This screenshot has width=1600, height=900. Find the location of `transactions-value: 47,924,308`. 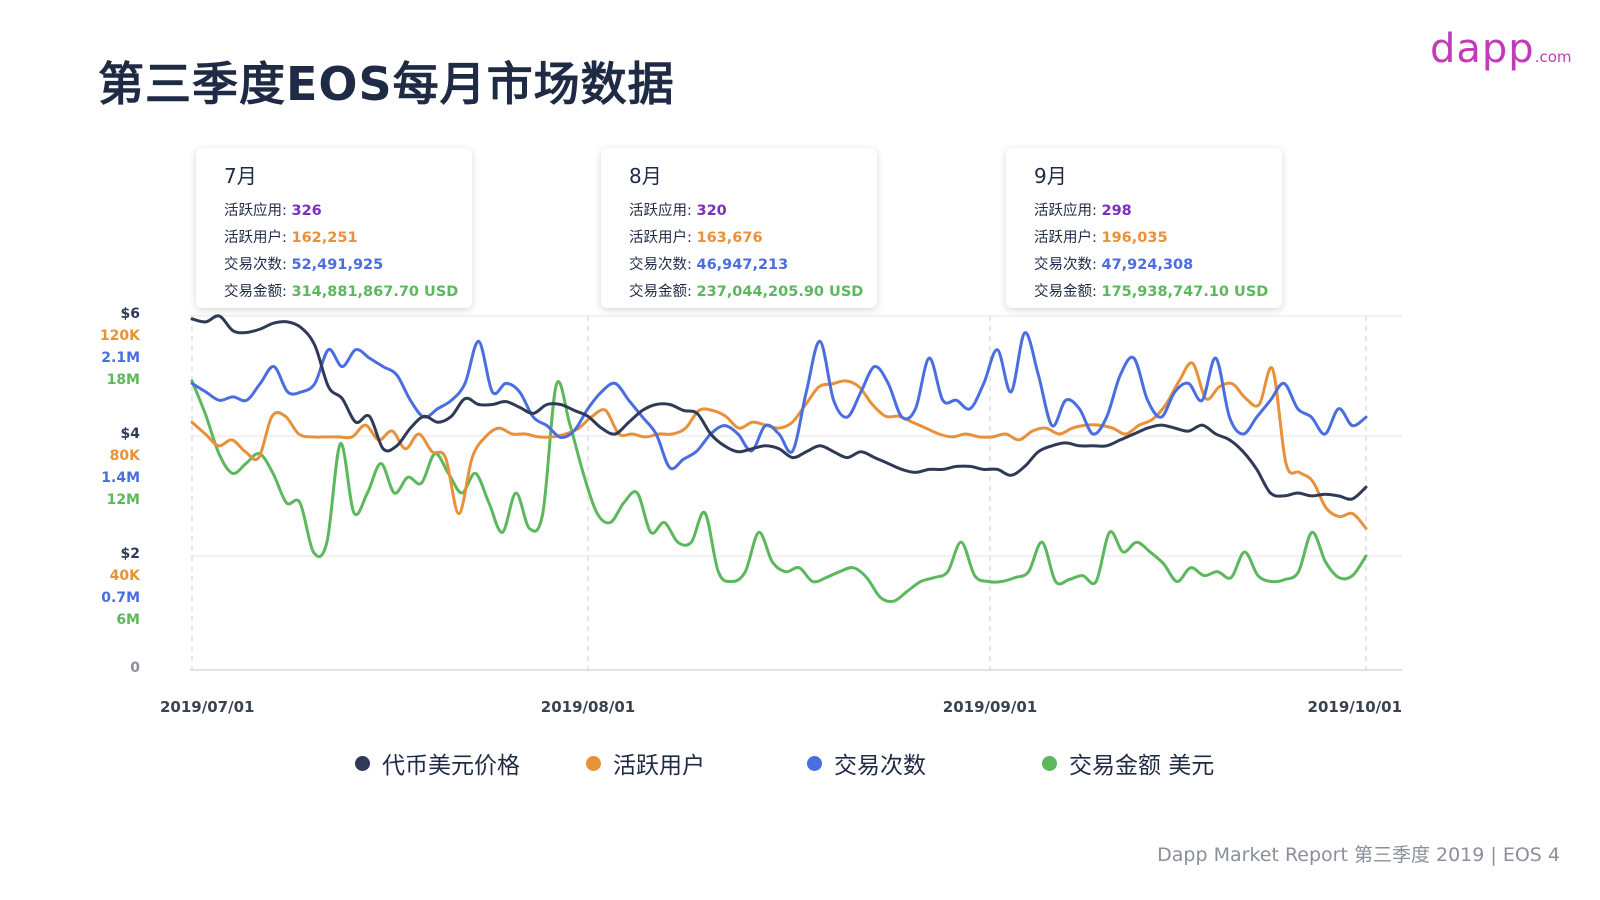

transactions-value: 47,924,308 is located at coordinates (1147, 265).